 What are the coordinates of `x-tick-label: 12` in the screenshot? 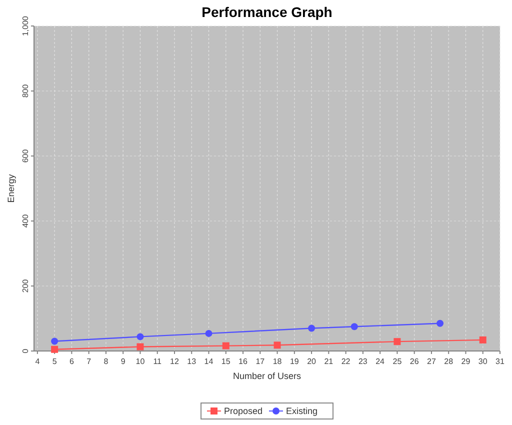 It's located at (175, 361).